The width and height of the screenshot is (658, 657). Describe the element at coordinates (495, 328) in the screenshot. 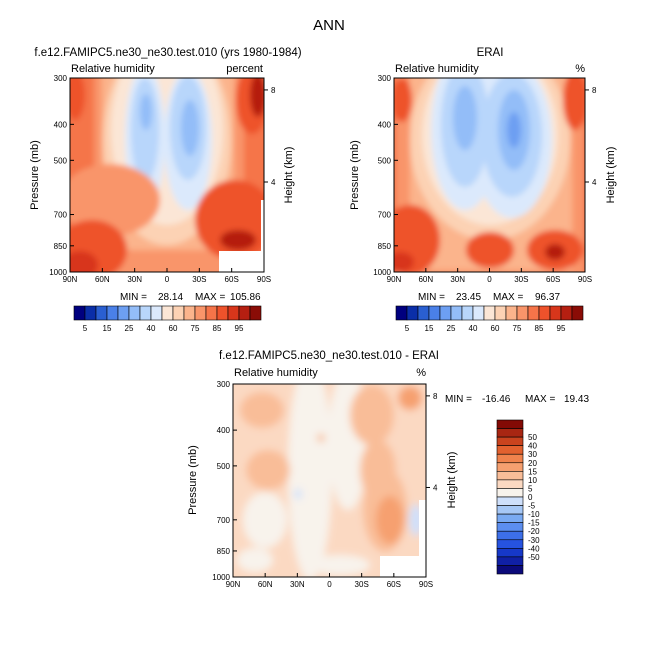

I see `colorbar-label: 60` at that location.